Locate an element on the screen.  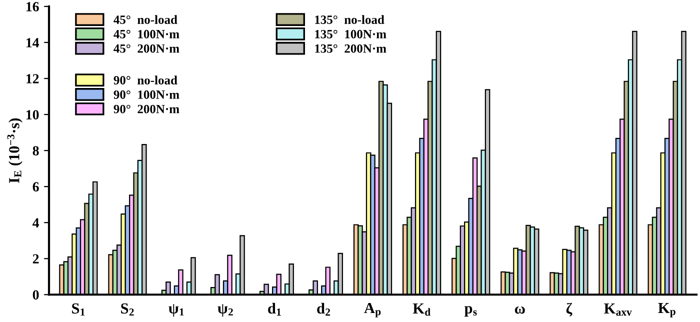
y-tick-label: 2 is located at coordinates (35, 259).